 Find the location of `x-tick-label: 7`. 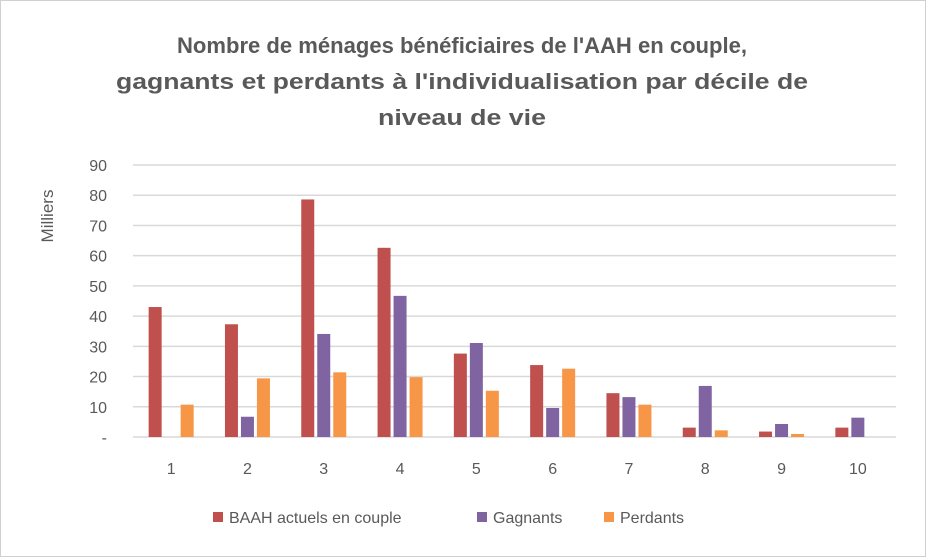

x-tick-label: 7 is located at coordinates (628, 469).